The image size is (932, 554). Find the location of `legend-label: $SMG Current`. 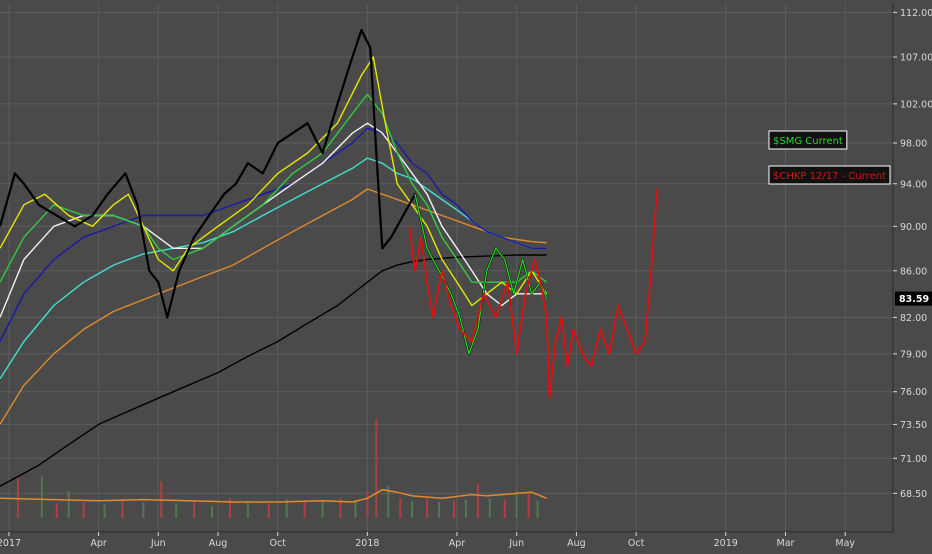

legend-label: $SMG Current is located at coordinates (808, 141).